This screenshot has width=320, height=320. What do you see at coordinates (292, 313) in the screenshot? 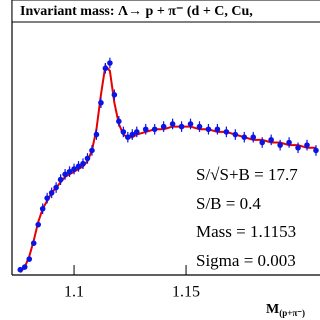
I see `x-label-sub: (p+π⁻)` at bounding box center [292, 313].